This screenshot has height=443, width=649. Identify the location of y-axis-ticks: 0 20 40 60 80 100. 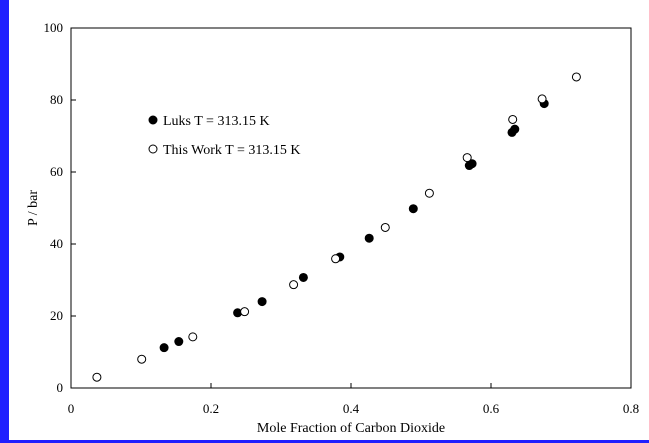
(60, 207).